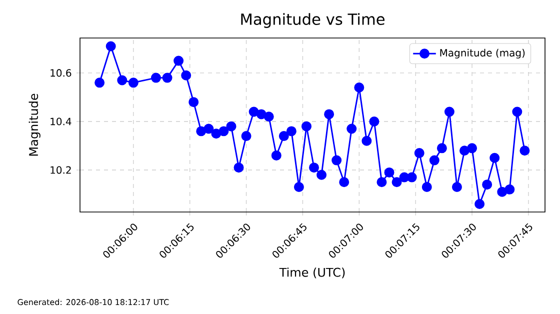 Image resolution: width=560 pixels, height=314 pixels. What do you see at coordinates (60, 170) in the screenshot?
I see `y-tick-label: 10.2` at bounding box center [60, 170].